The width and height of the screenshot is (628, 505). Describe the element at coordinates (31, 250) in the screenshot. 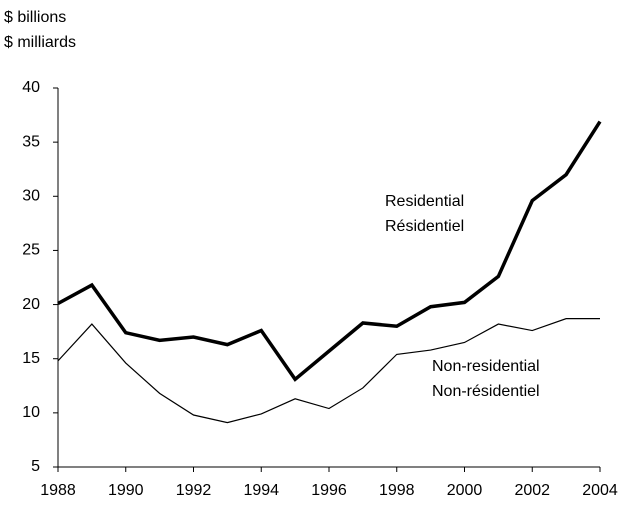

I see `y-tick-label: 25` at that location.